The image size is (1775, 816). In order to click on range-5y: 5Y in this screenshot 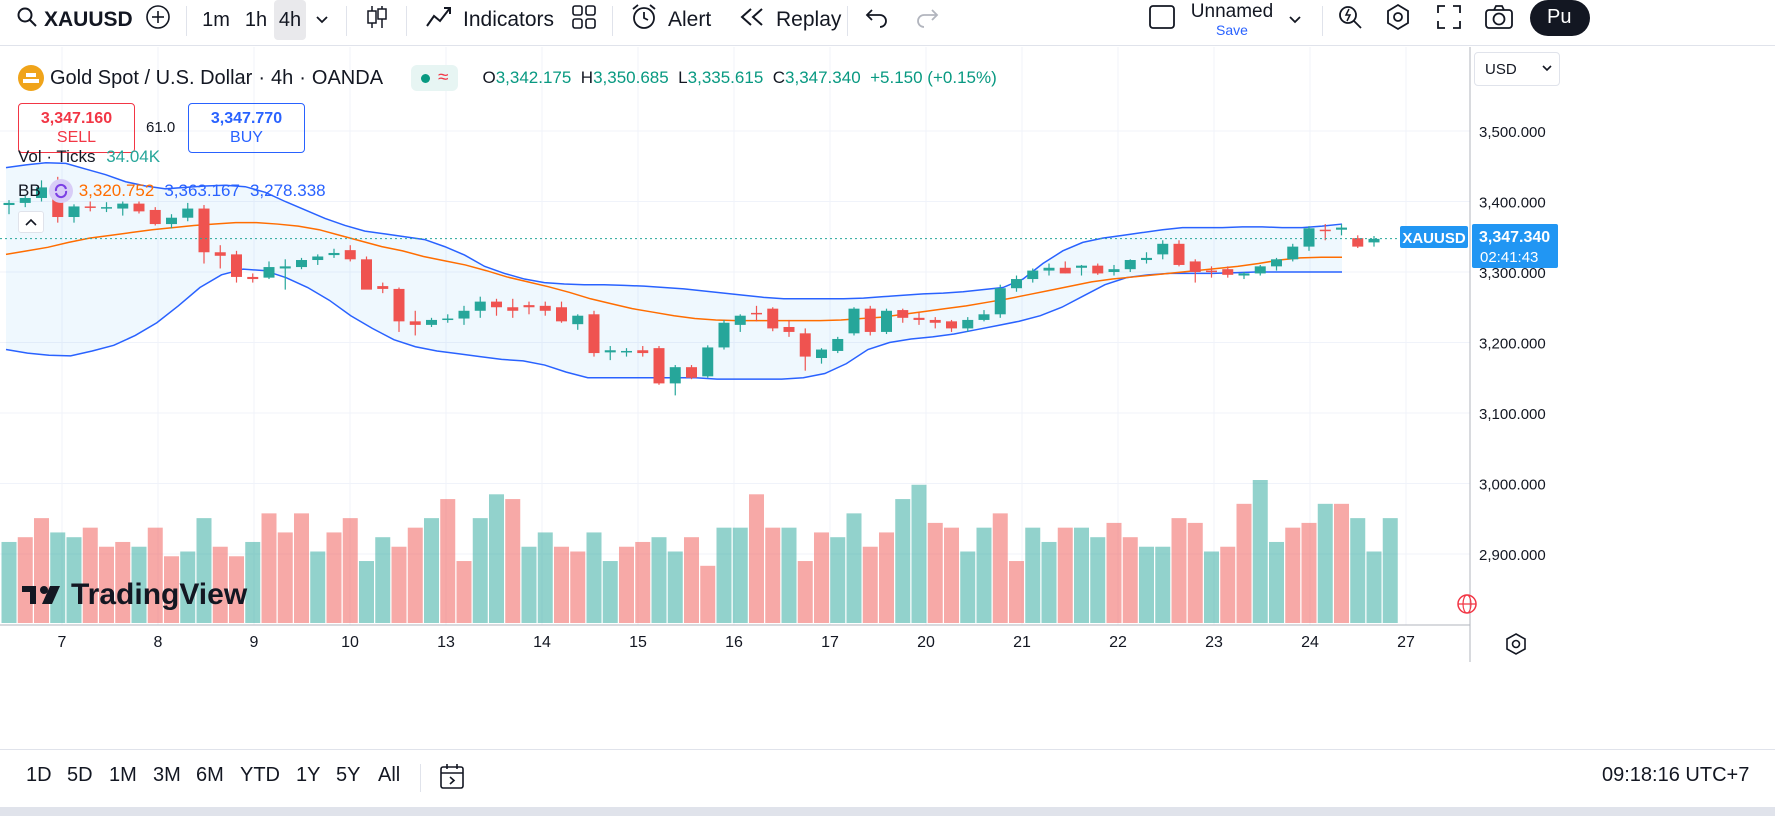, I will do `click(348, 775)`.